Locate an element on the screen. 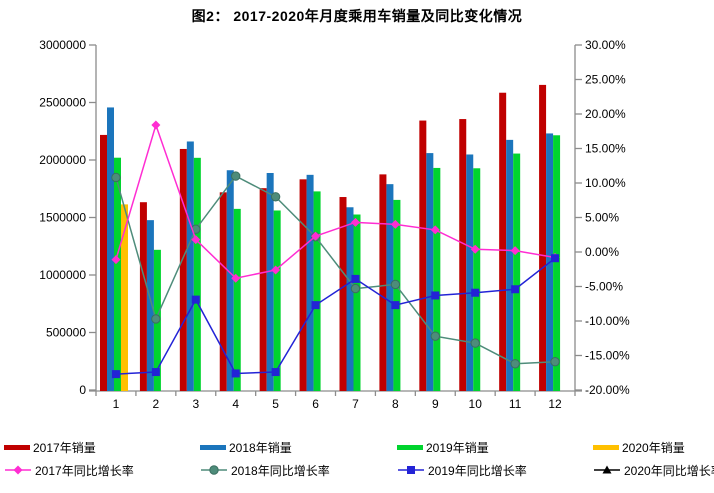 This screenshot has height=493, width=714. legend-label: 2020年销量 is located at coordinates (653, 447).